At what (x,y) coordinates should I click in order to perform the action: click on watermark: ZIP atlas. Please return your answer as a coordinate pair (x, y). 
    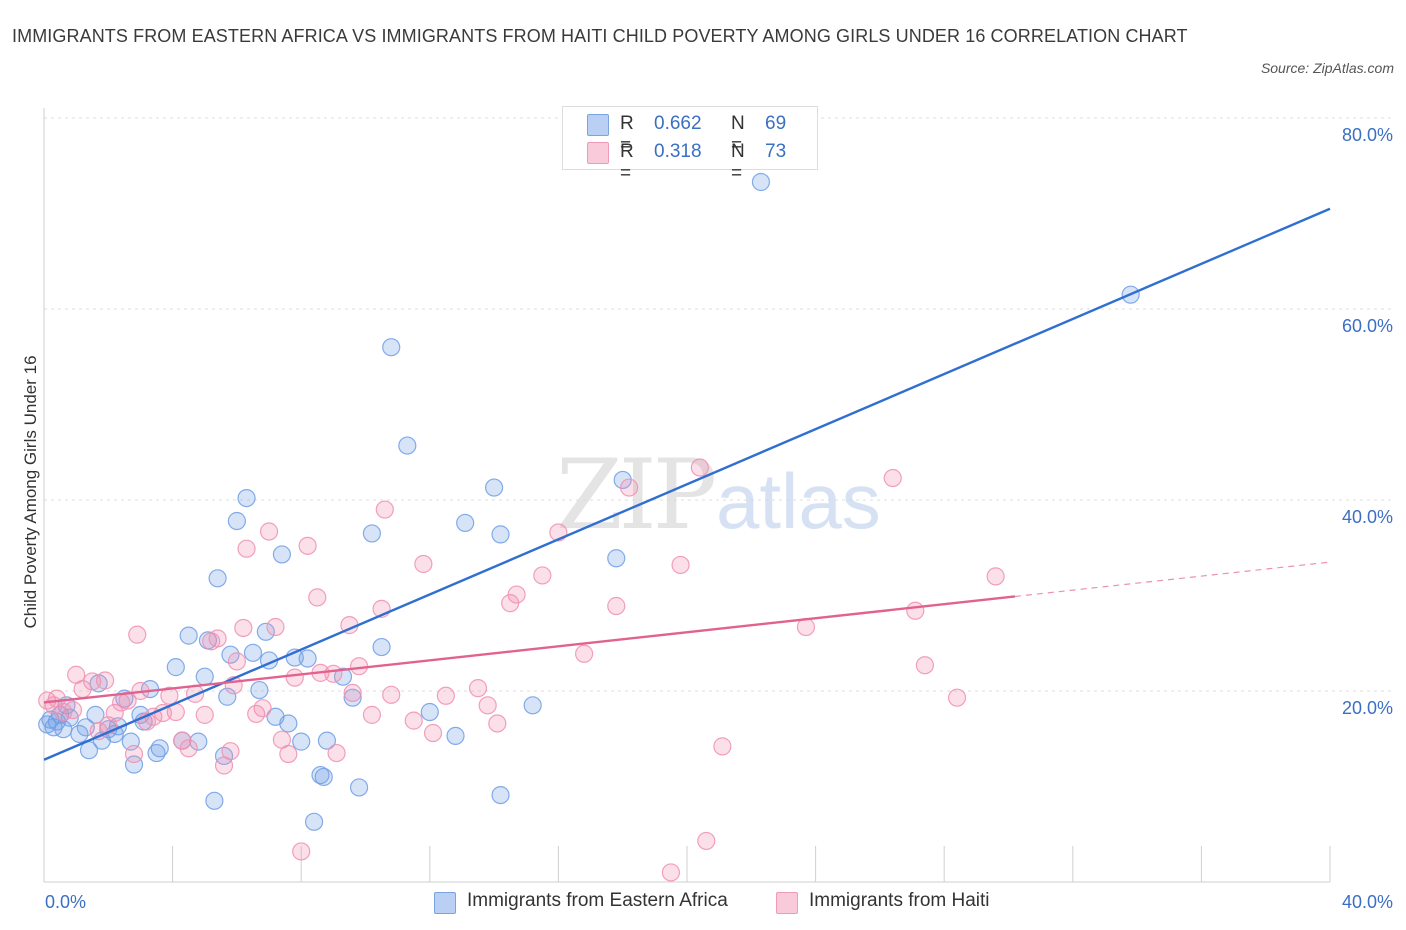
    Looking at the image, I should click on (718, 495).